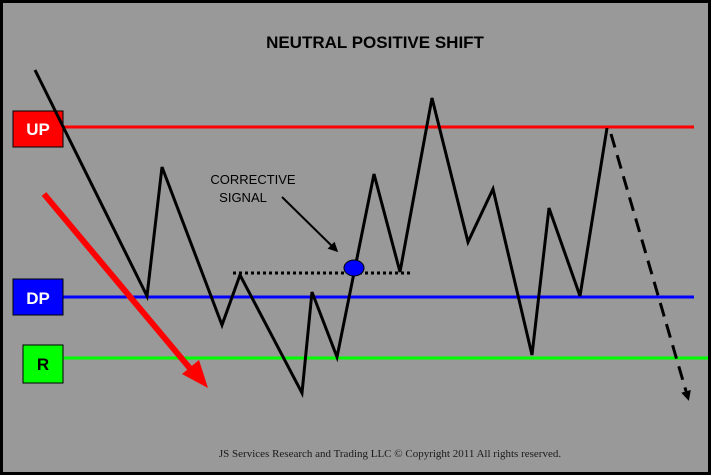  Describe the element at coordinates (253, 179) in the screenshot. I see `annotation-line-1: CORRECTIVE` at that location.